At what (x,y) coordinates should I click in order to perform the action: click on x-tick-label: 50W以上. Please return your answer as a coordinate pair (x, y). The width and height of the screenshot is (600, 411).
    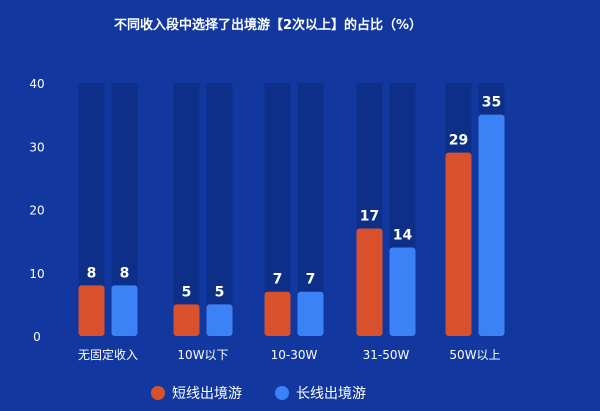
    Looking at the image, I should click on (474, 355).